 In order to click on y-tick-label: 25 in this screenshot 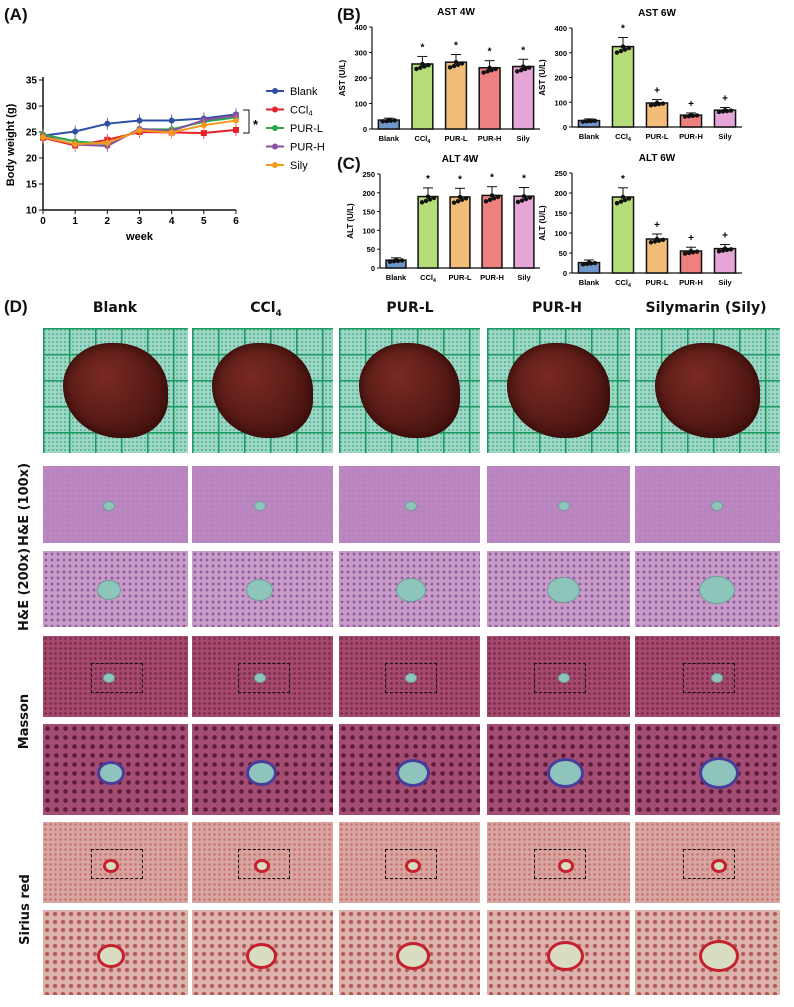, I will do `click(32, 133)`.